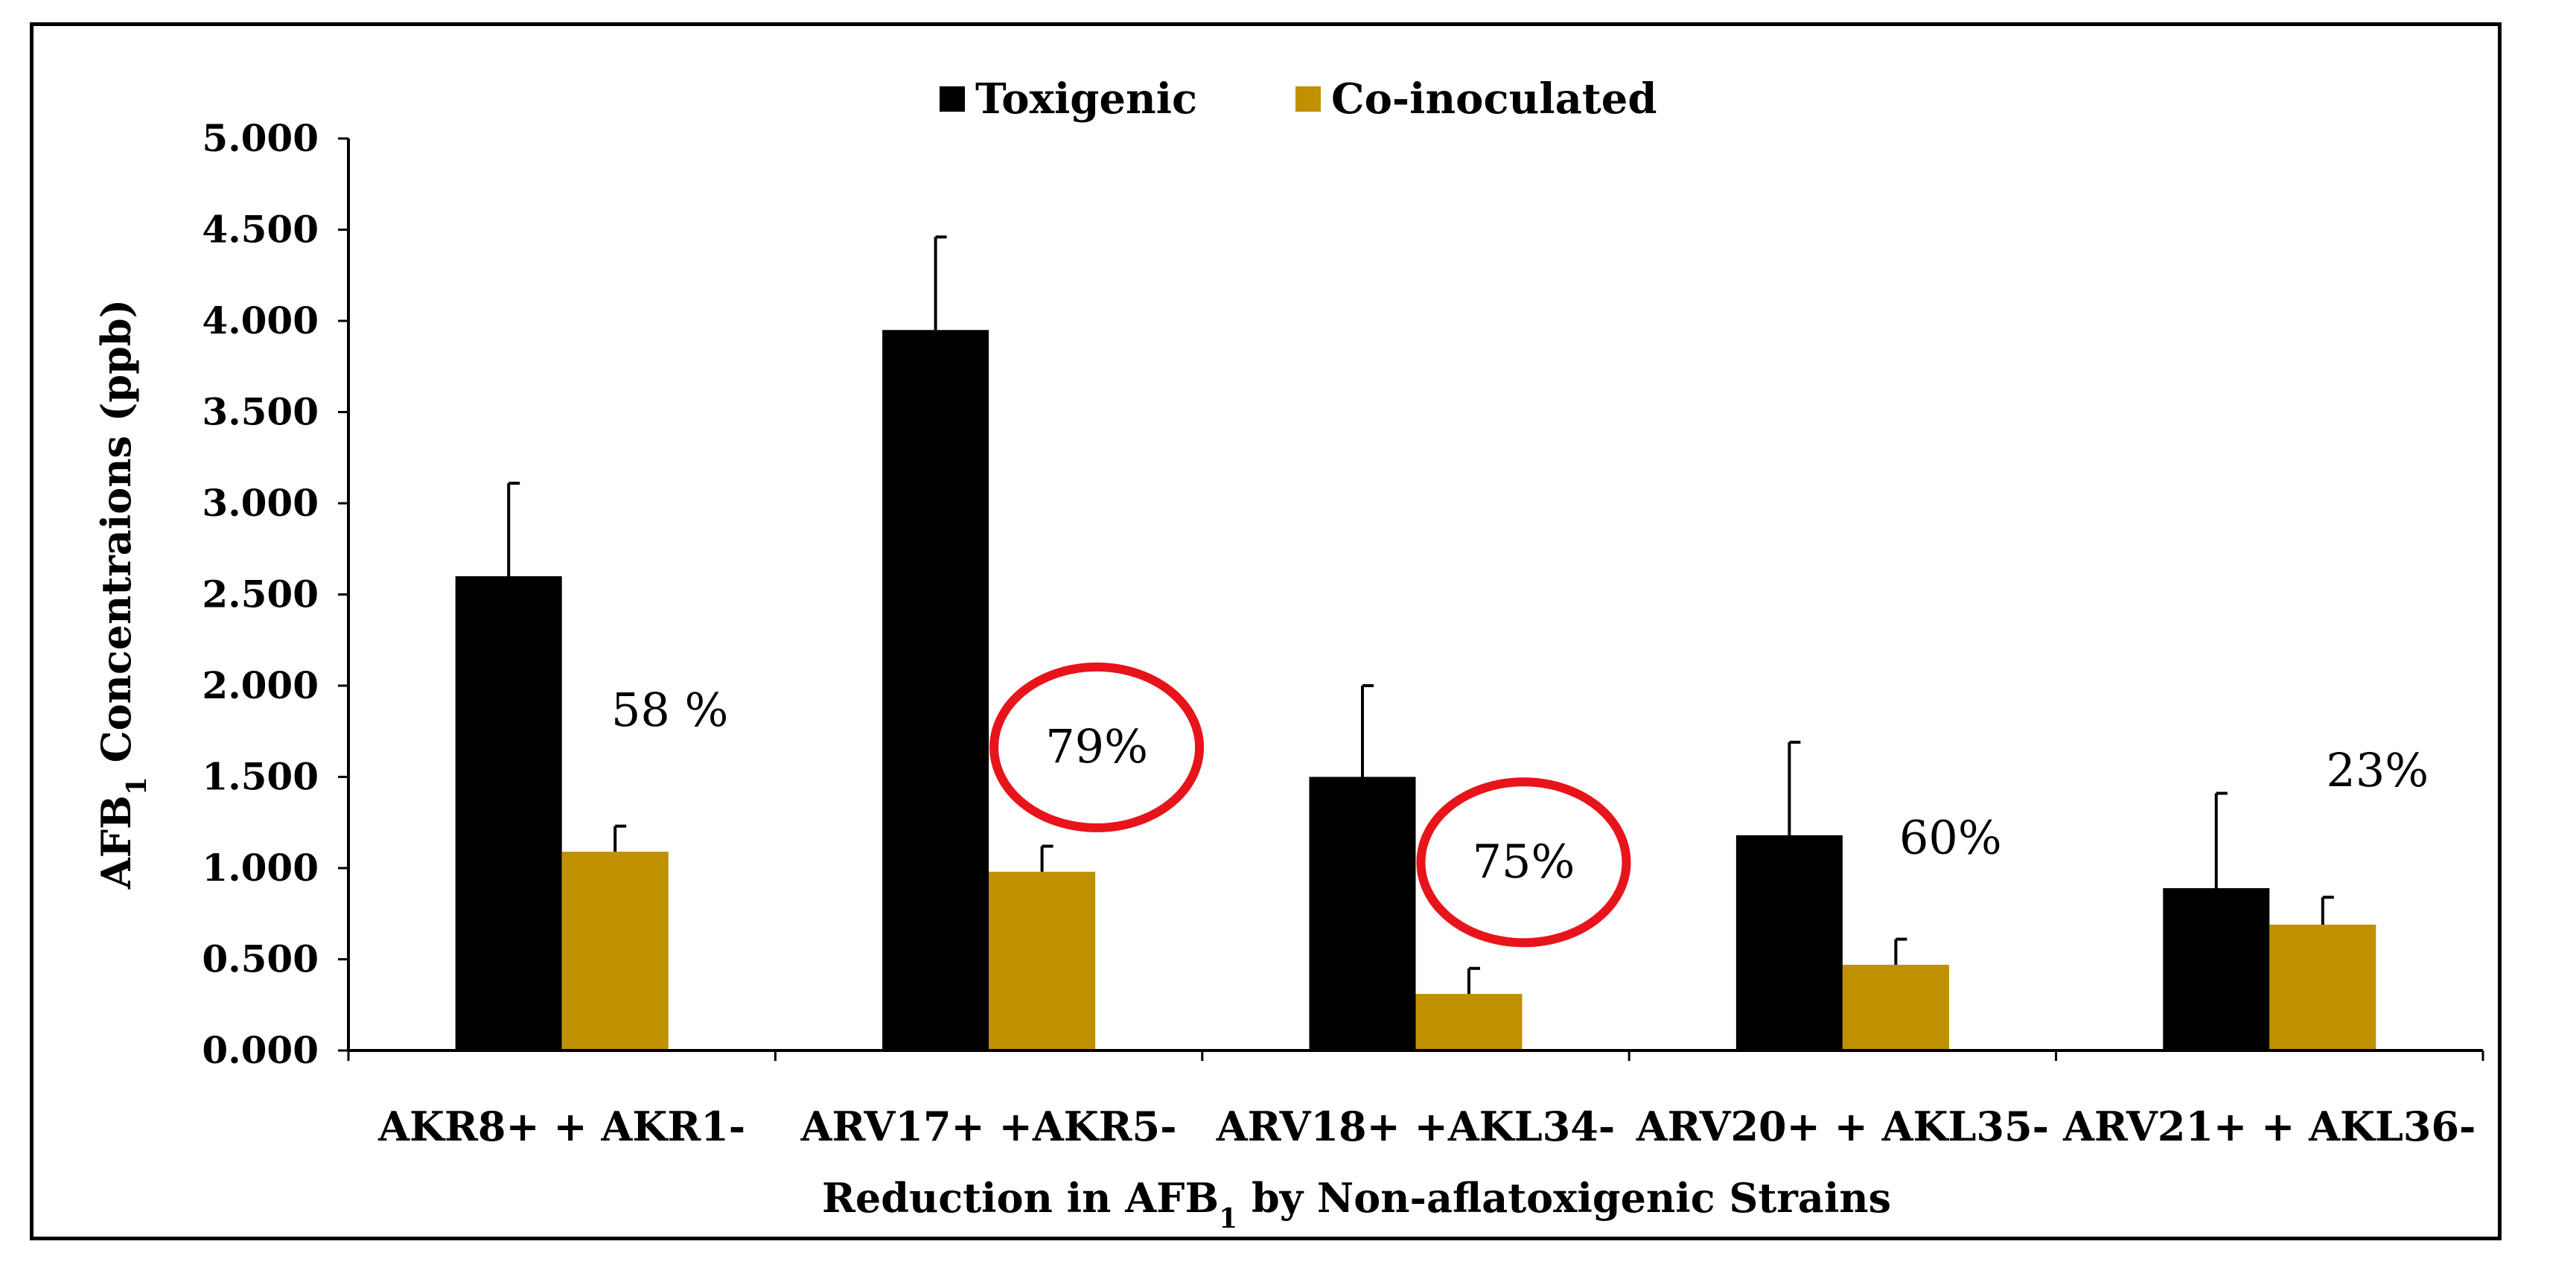 This screenshot has width=2576, height=1285. What do you see at coordinates (1473, 980) in the screenshot?
I see `error-bar-co-inoculated-arv18-akl34` at bounding box center [1473, 980].